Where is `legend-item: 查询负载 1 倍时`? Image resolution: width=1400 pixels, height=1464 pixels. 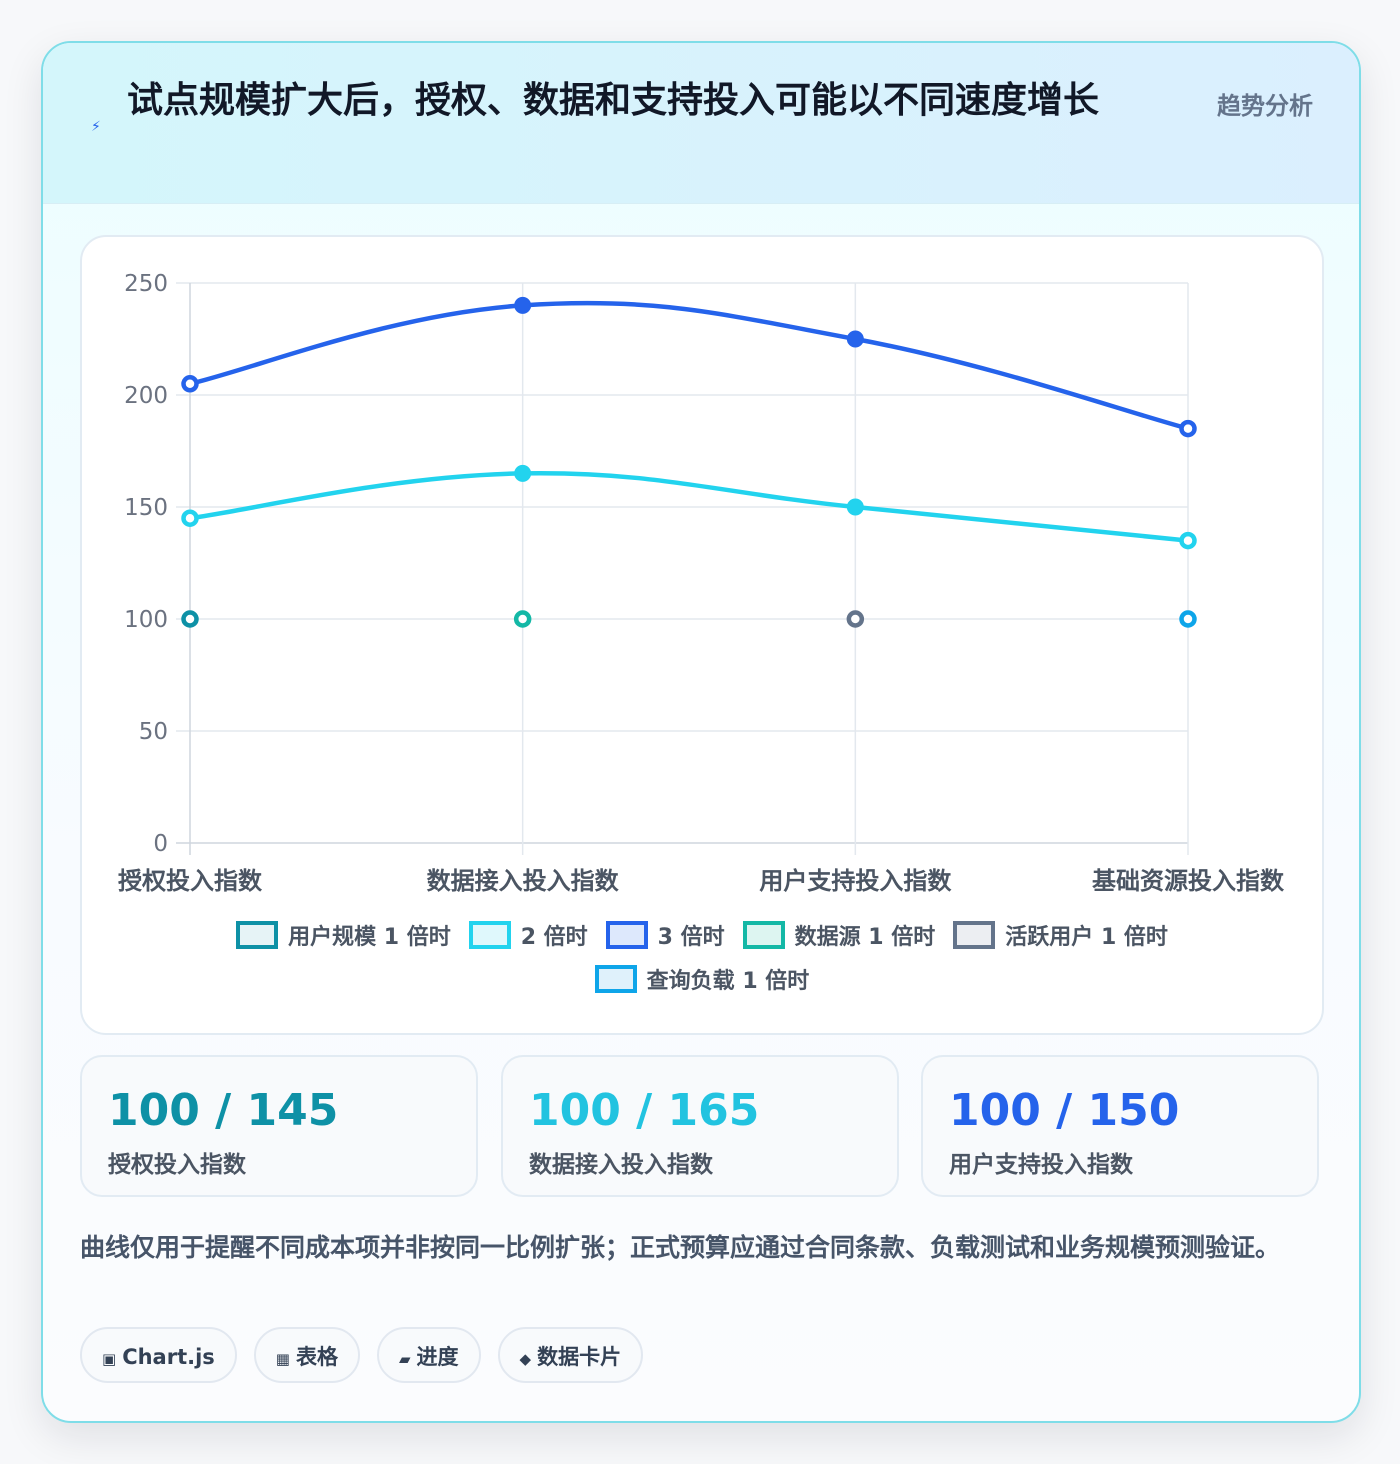
legend-item: 查询负载 1 倍时 is located at coordinates (702, 979).